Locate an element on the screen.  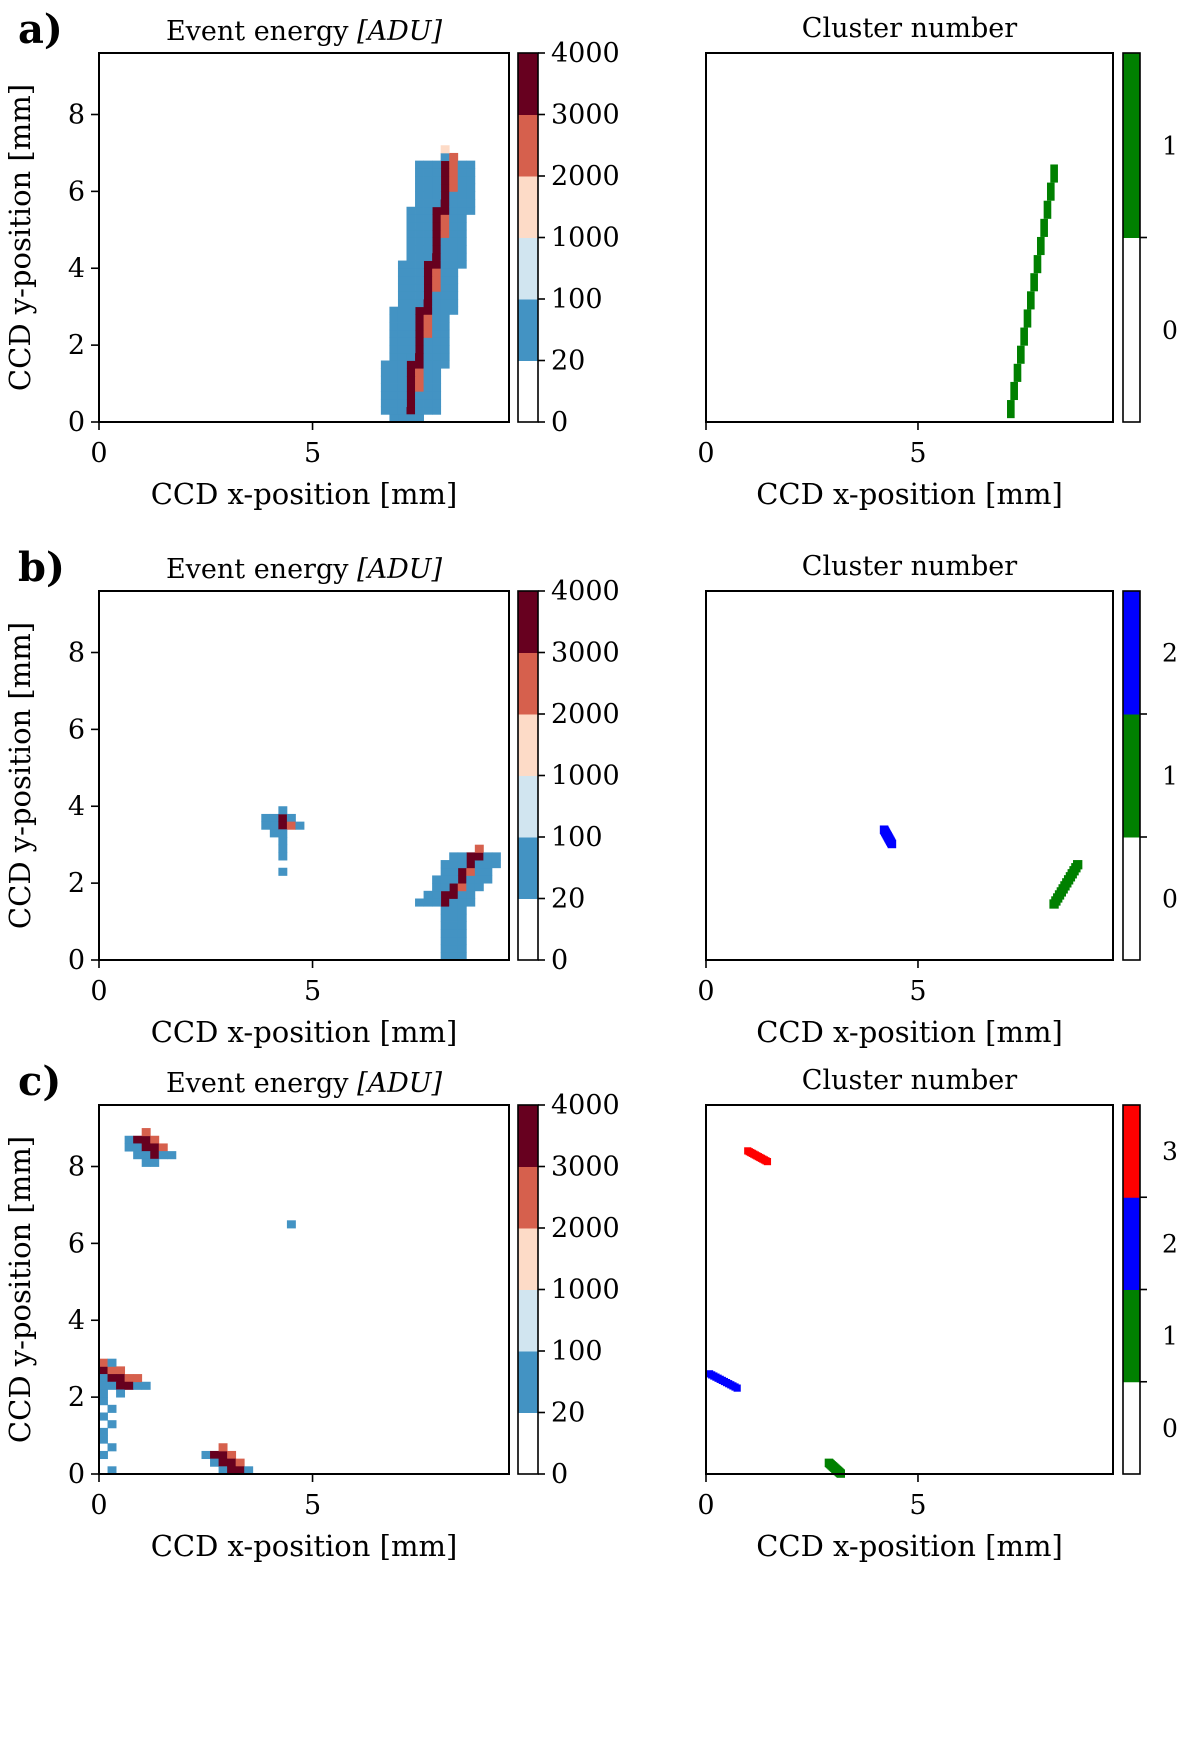
y-tick-label: 8 is located at coordinates (76, 115).